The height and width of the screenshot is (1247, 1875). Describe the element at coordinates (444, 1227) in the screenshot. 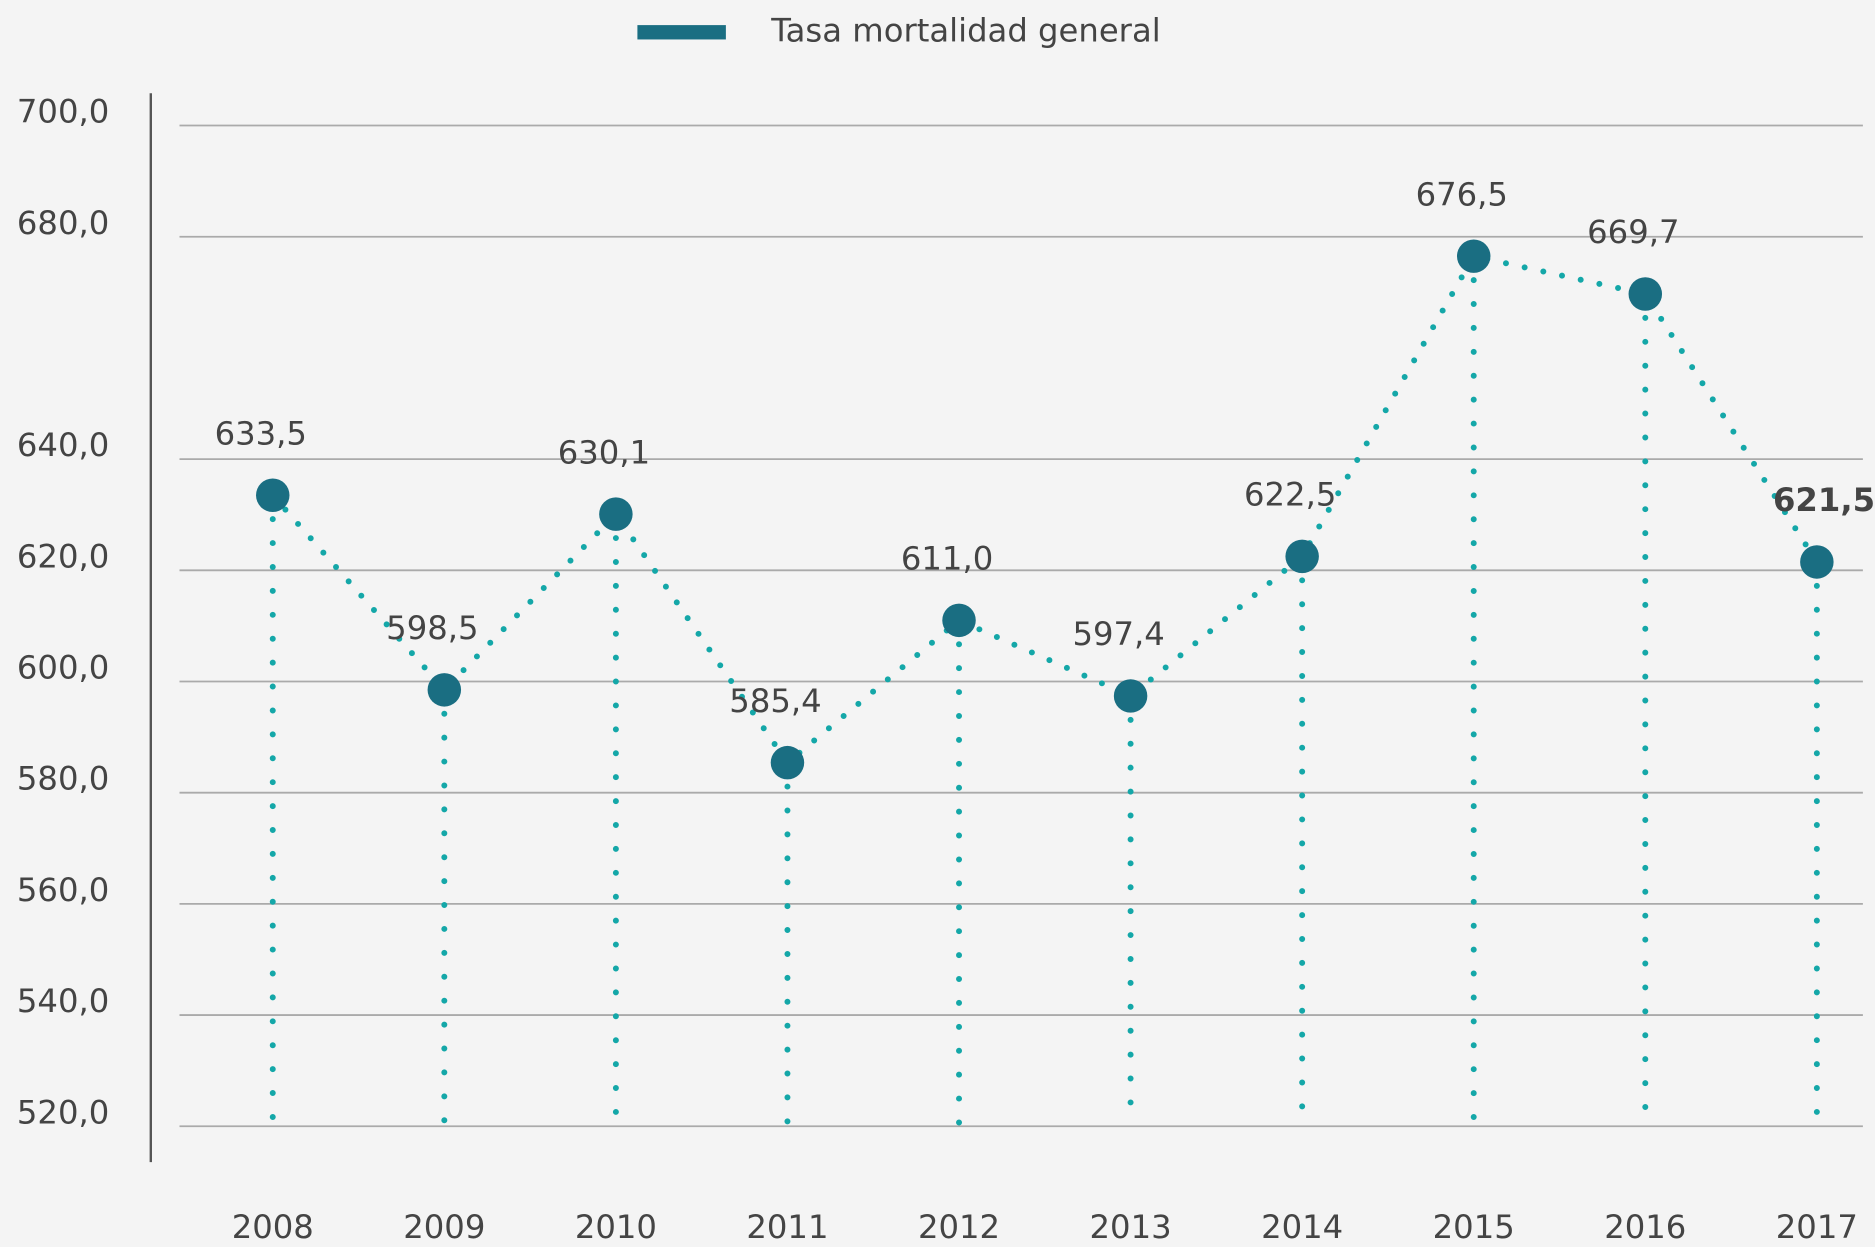

I see `x-tick-label: 2009` at that location.